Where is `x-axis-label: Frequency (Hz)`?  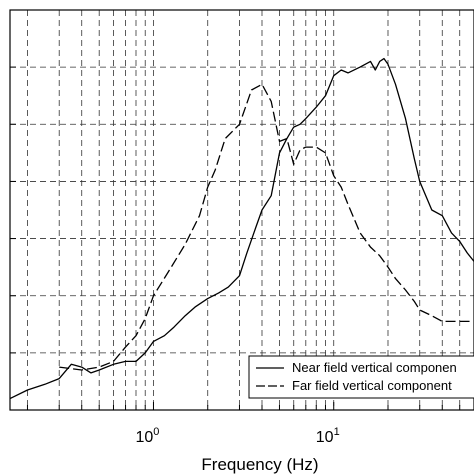 x-axis-label: Frequency (Hz) is located at coordinates (259, 464).